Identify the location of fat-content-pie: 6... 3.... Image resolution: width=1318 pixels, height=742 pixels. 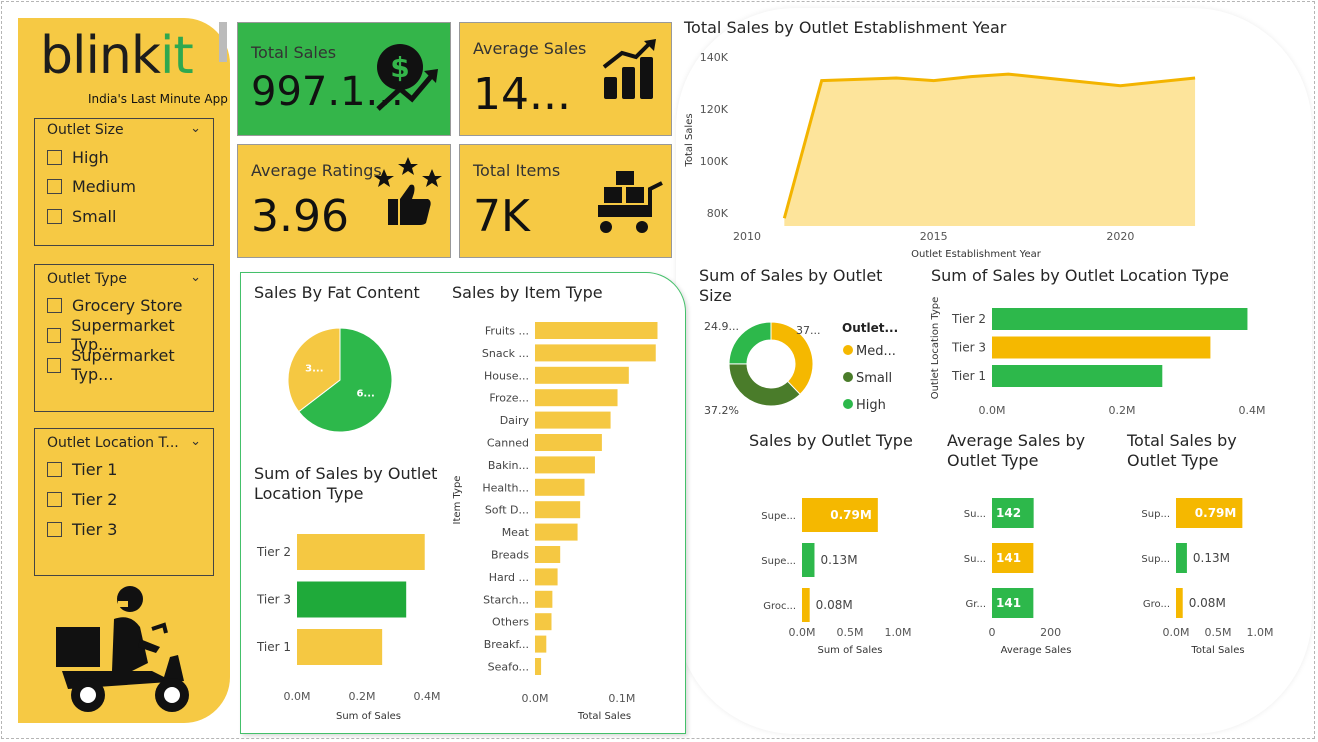
(340, 377).